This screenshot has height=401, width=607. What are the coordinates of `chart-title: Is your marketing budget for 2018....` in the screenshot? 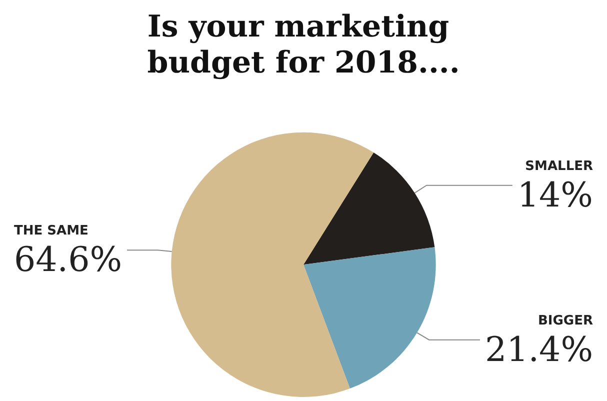 It's located at (303, 45).